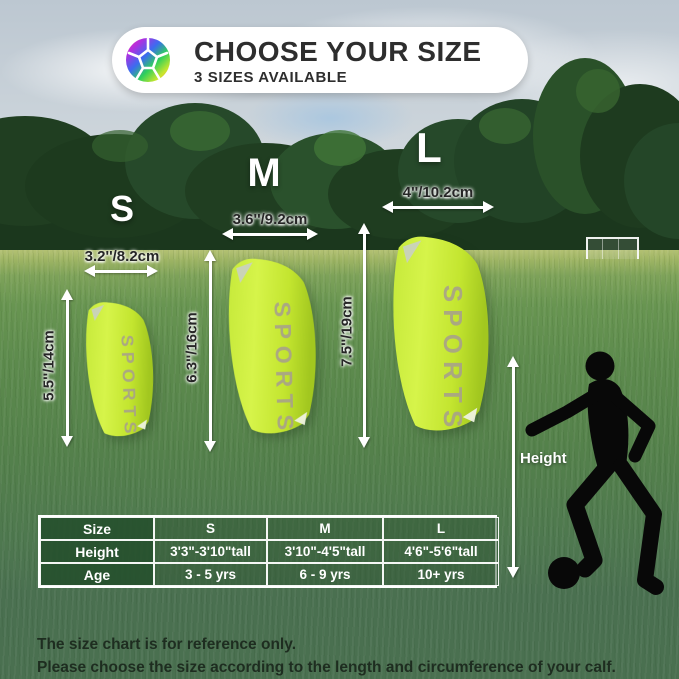 The width and height of the screenshot is (679, 679). I want to click on width-measurement-s: 3.2''/8.2cm, so click(122, 256).